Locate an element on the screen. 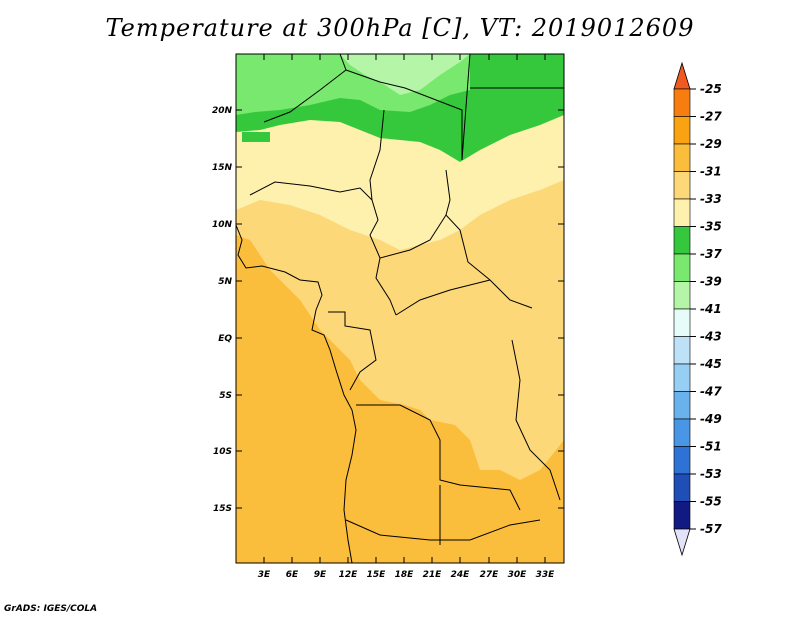 Image resolution: width=800 pixels, height=618 pixels. colorbar-label: -25 is located at coordinates (711, 89).